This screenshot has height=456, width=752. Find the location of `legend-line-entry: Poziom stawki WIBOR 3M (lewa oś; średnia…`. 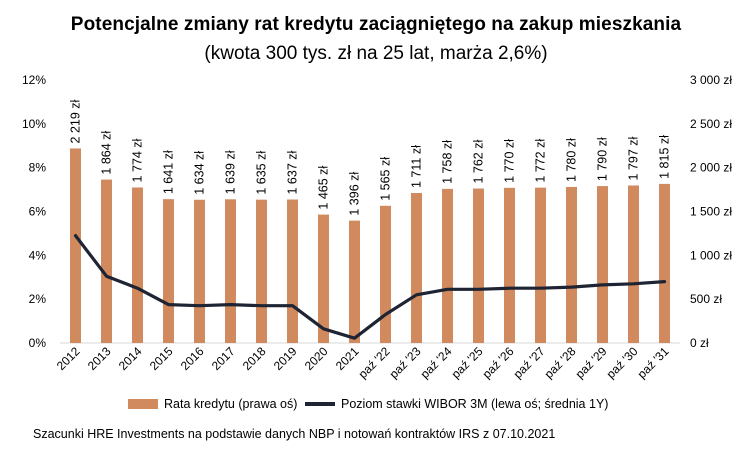

legend-line-entry: Poziom stawki WIBOR 3M (lewa oś; średnia… is located at coordinates (456, 404).